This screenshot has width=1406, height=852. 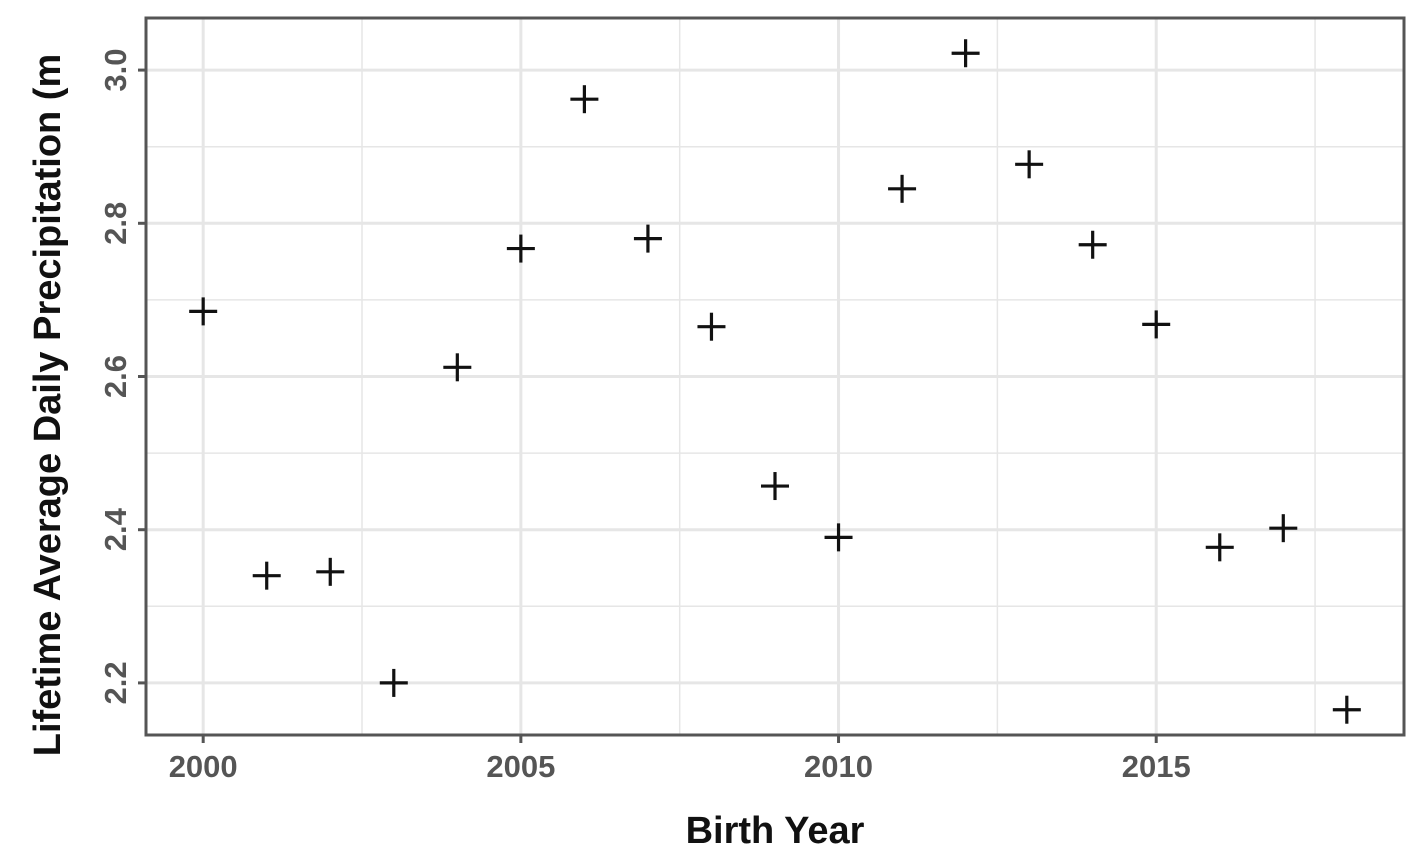 I want to click on x-tick-label: 2000, so click(x=203, y=766).